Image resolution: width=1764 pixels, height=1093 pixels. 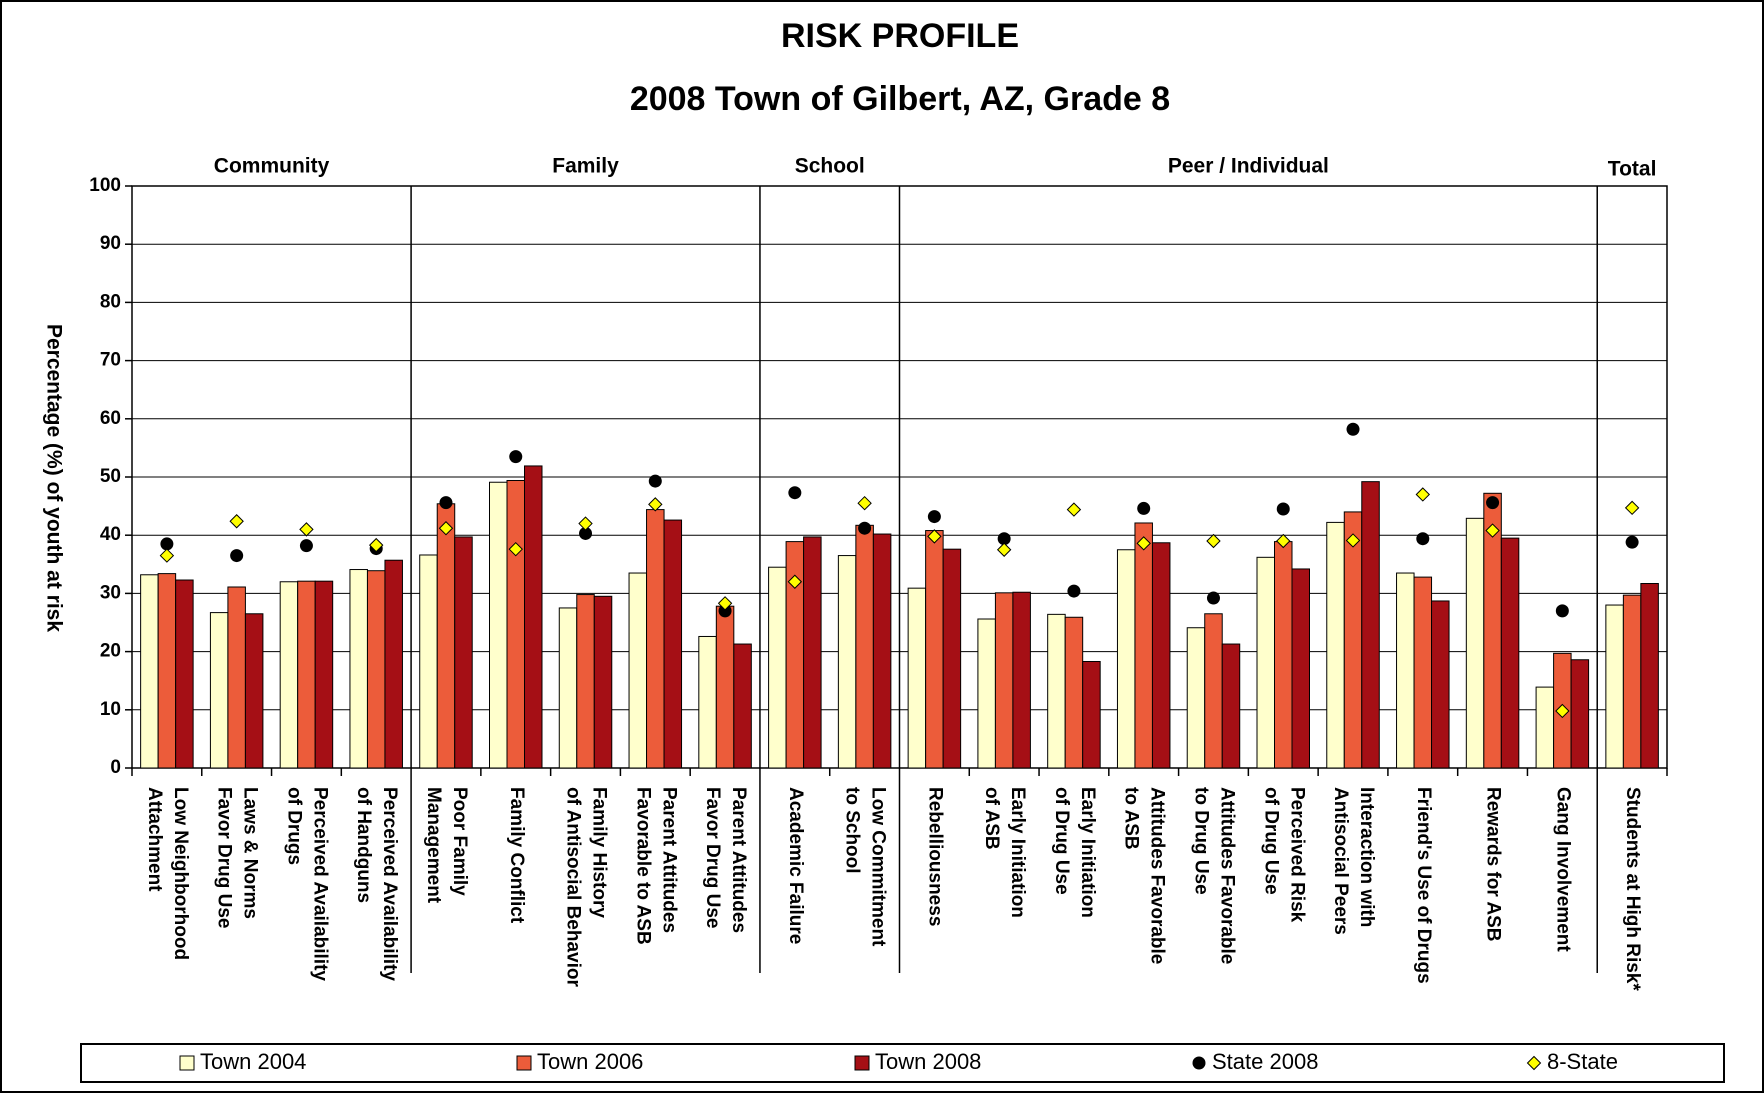 I want to click on chart-subtitle: 2008 Town of Gilbert, AZ, Grade 8, so click(x=900, y=99).